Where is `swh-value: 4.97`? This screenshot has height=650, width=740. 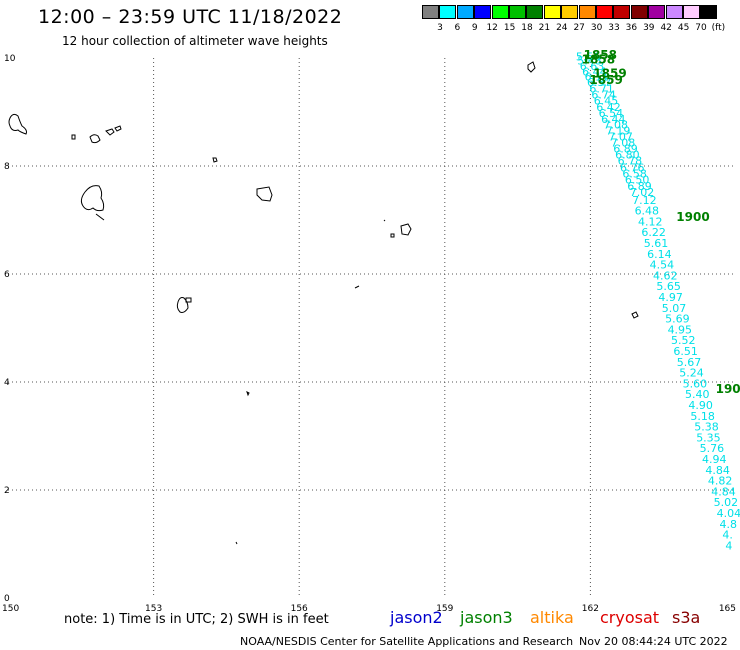 swh-value: 4.97 is located at coordinates (670, 297).